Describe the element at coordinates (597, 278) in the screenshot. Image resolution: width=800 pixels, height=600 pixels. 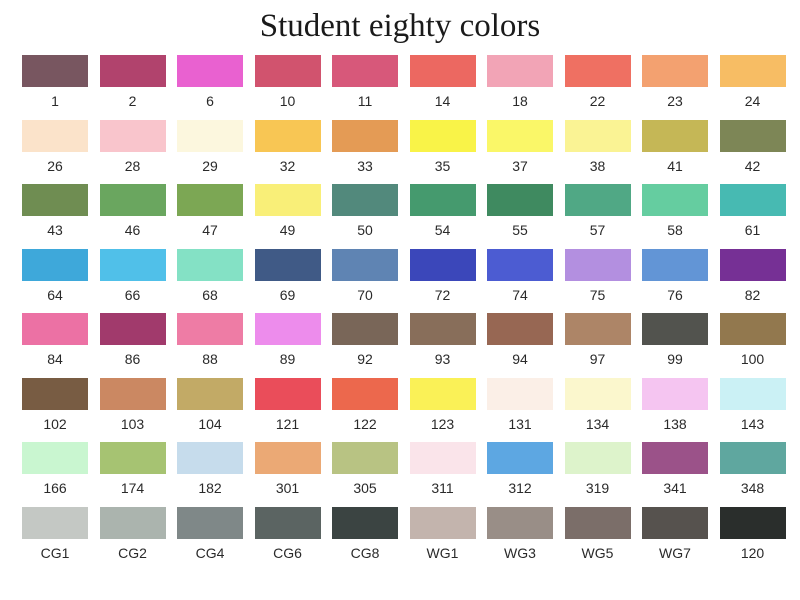
I see `color-swatch-item: 75` at that location.